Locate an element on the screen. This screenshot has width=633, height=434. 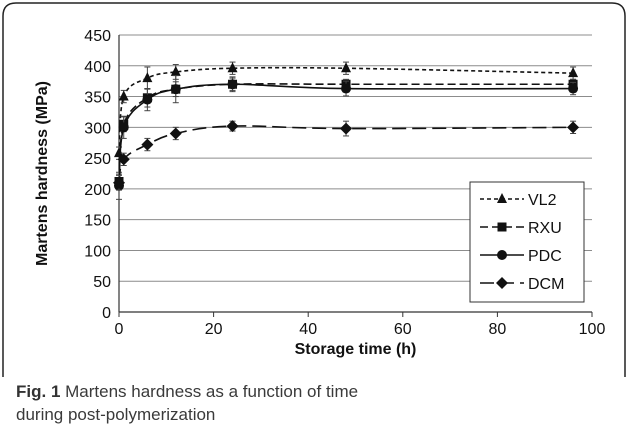
y-tick-label: 250 is located at coordinates (97, 159).